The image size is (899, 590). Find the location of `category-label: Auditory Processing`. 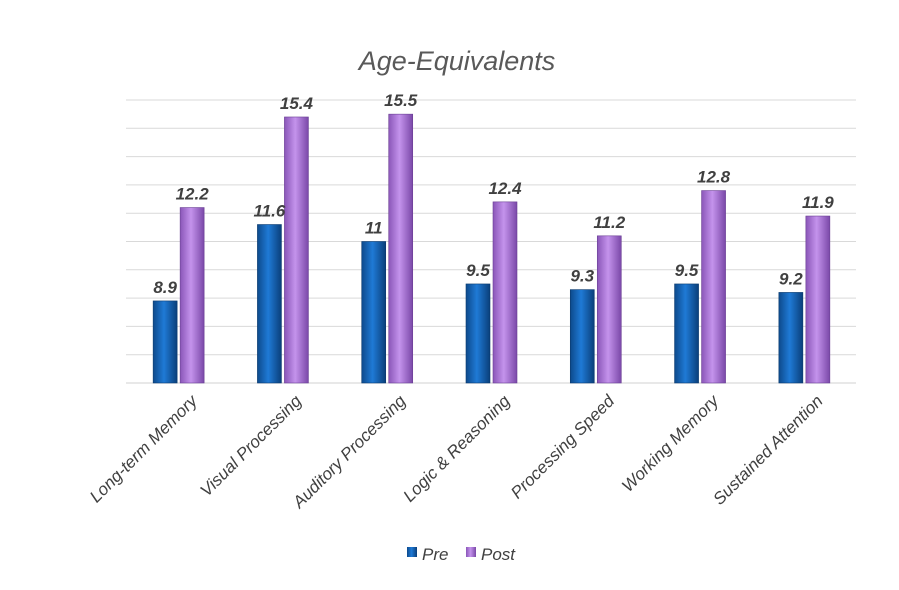

category-label: Auditory Processing is located at coordinates (348, 451).